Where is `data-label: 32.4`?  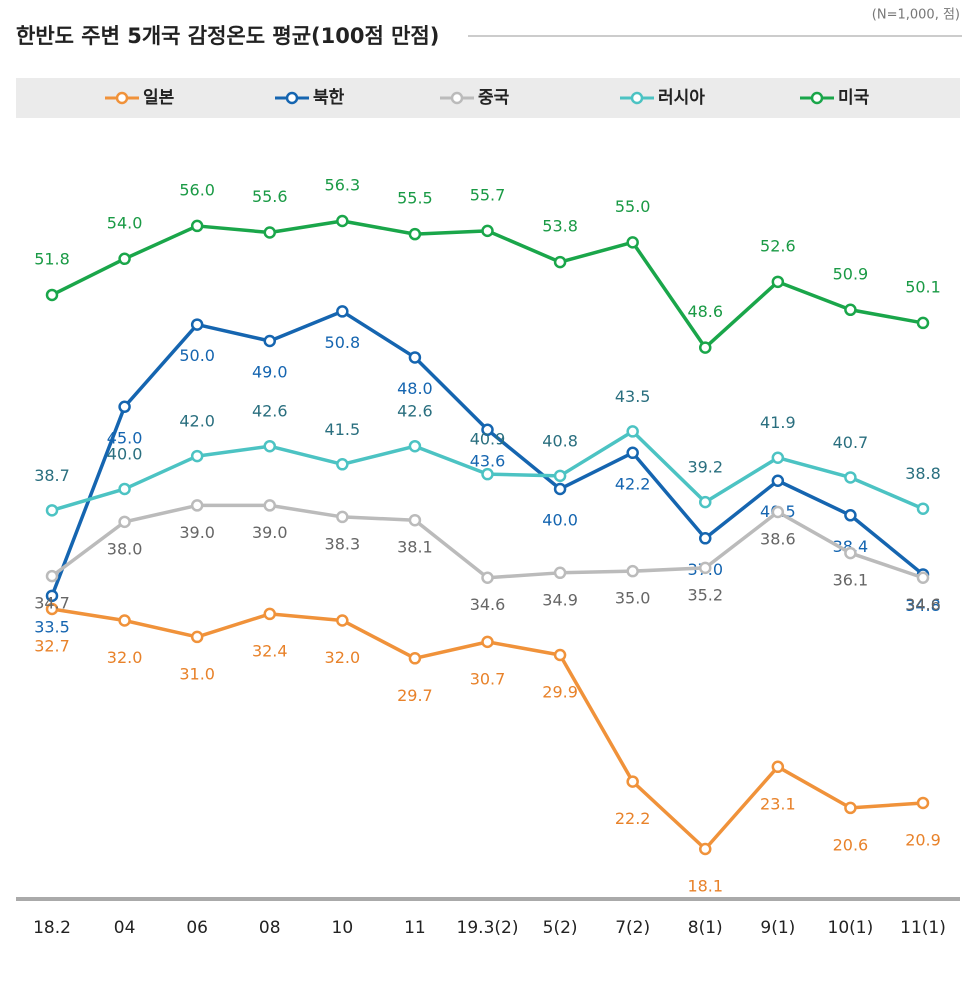
data-label: 32.4 is located at coordinates (270, 650).